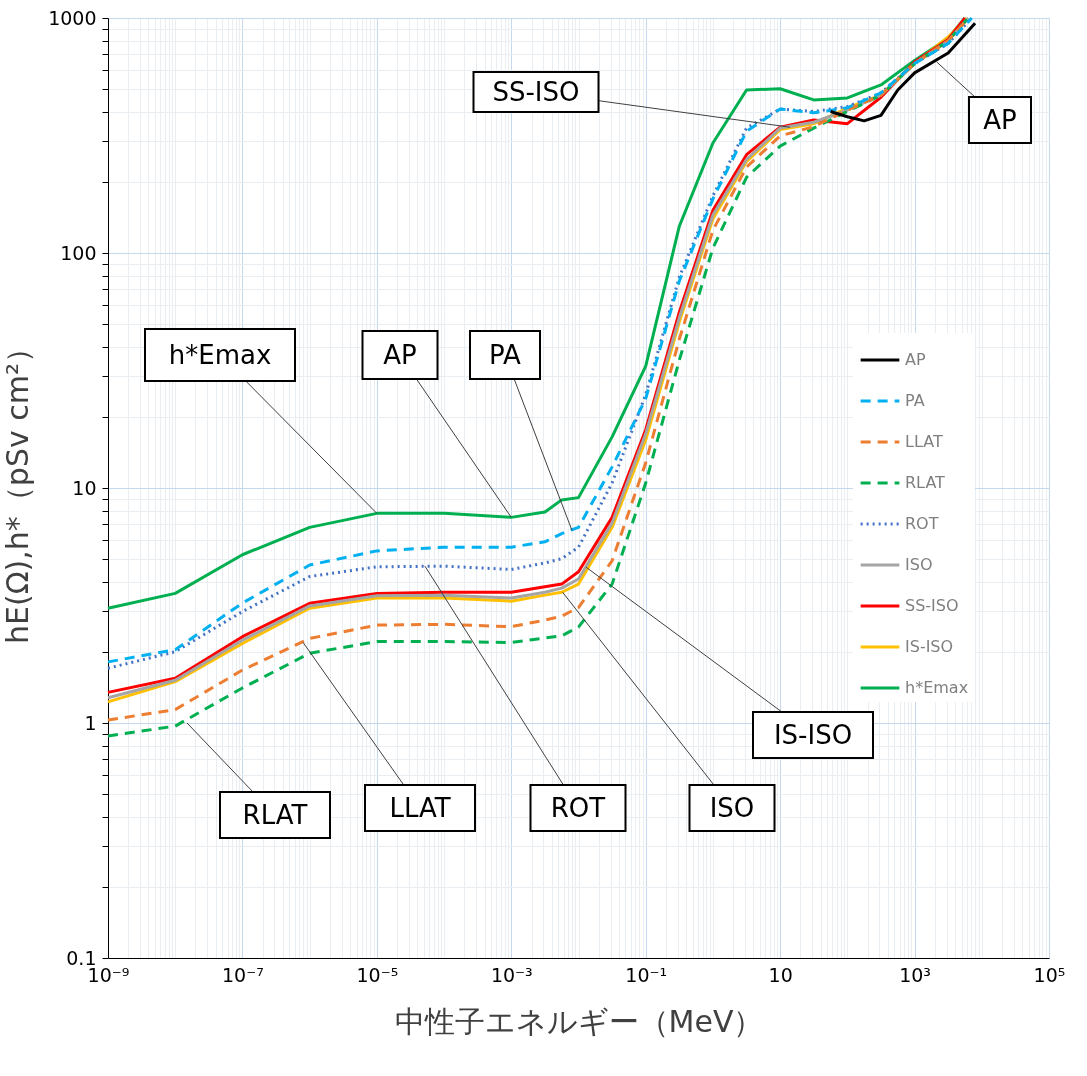  I want to click on legend-label: PA, so click(915, 400).